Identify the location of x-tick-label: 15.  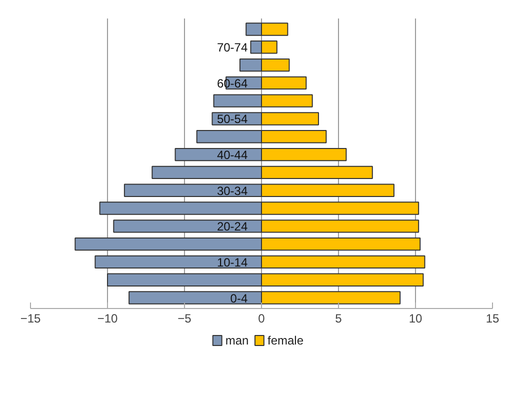
(493, 319).